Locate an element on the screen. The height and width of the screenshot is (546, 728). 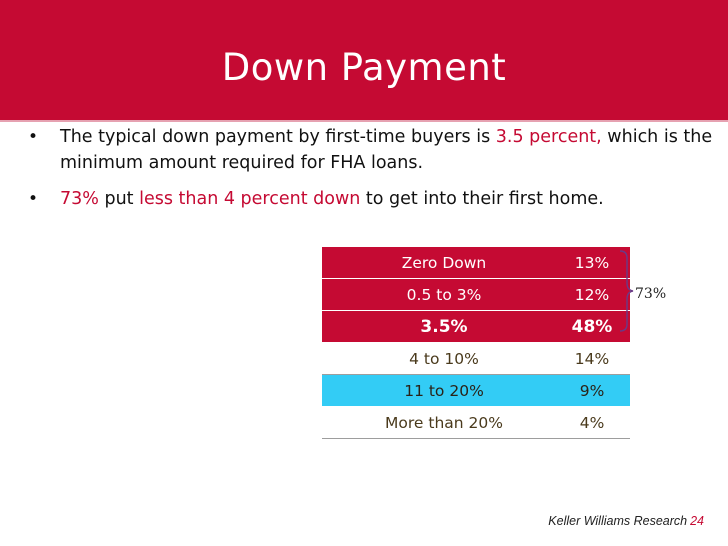
row-value: 9% is located at coordinates (592, 390).